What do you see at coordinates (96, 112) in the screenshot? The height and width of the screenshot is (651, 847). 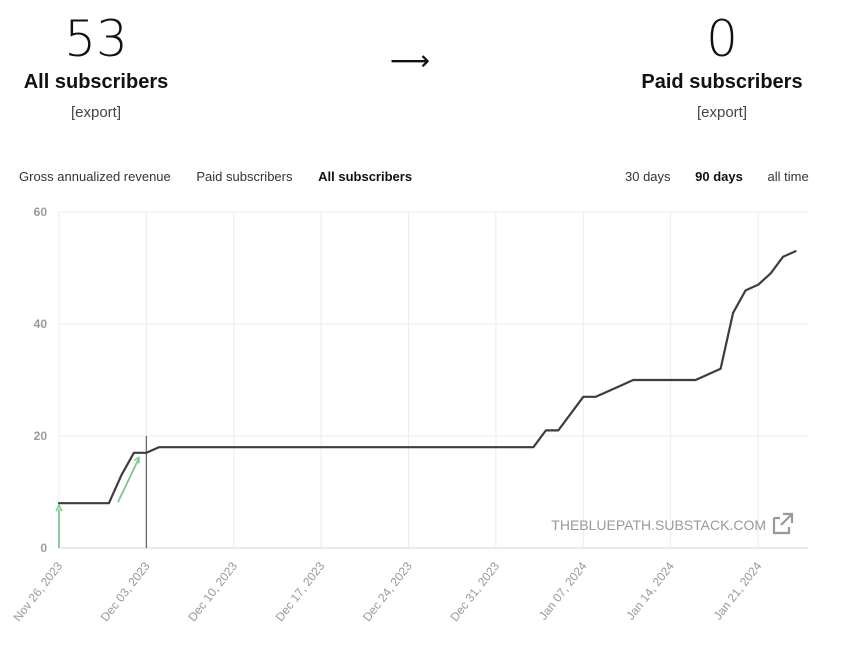 I see `export-all-subscribers-link: [export]` at bounding box center [96, 112].